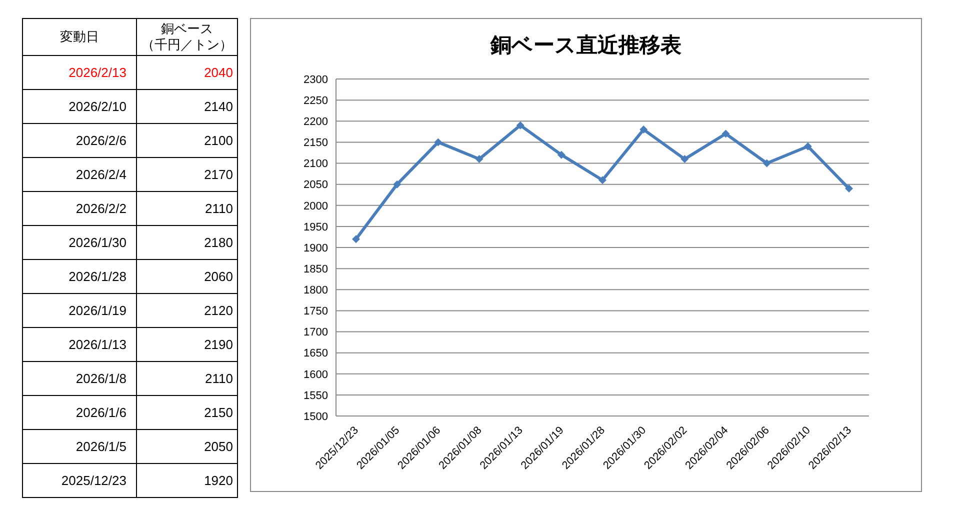  Describe the element at coordinates (316, 185) in the screenshot. I see `y-tick-label: 2050` at that location.